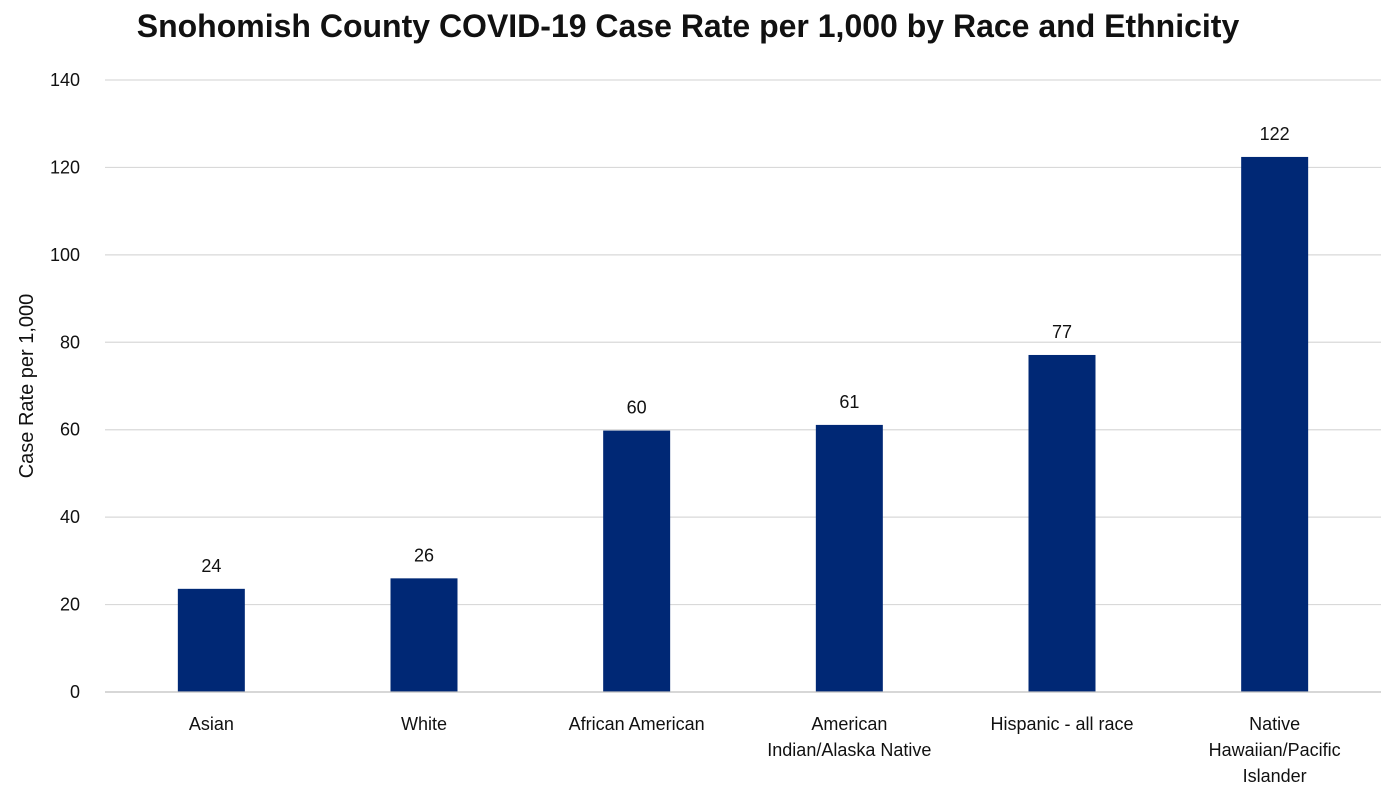 This screenshot has height=797, width=1390. What do you see at coordinates (27, 386) in the screenshot?
I see `y-axis-label: Case Rate per 1,000` at bounding box center [27, 386].